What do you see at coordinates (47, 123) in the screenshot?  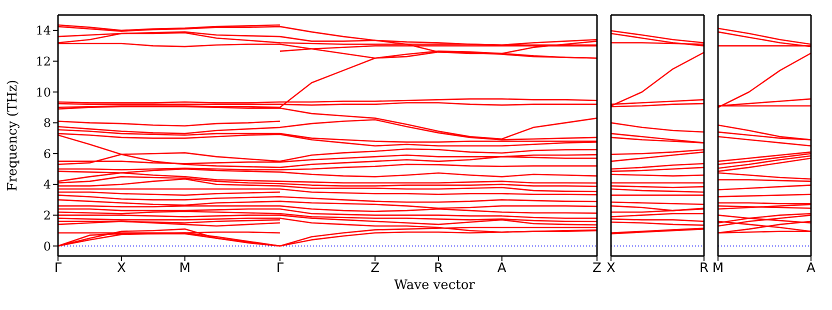 I see `y-tick-label: 8` at bounding box center [47, 123].